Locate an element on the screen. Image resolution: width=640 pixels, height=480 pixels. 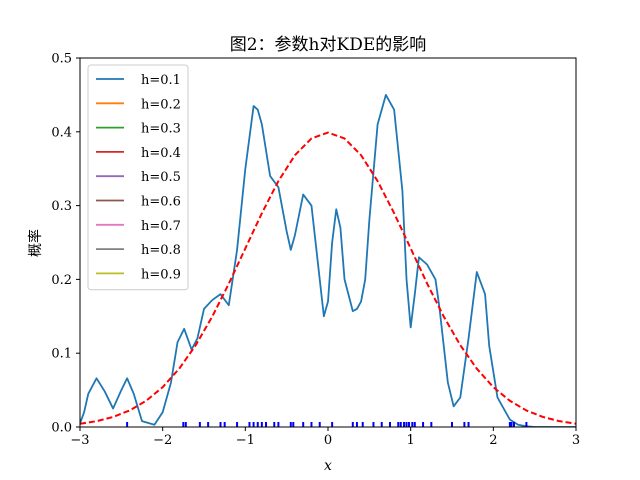
legend-label-8: h=0.9 is located at coordinates (161, 274).